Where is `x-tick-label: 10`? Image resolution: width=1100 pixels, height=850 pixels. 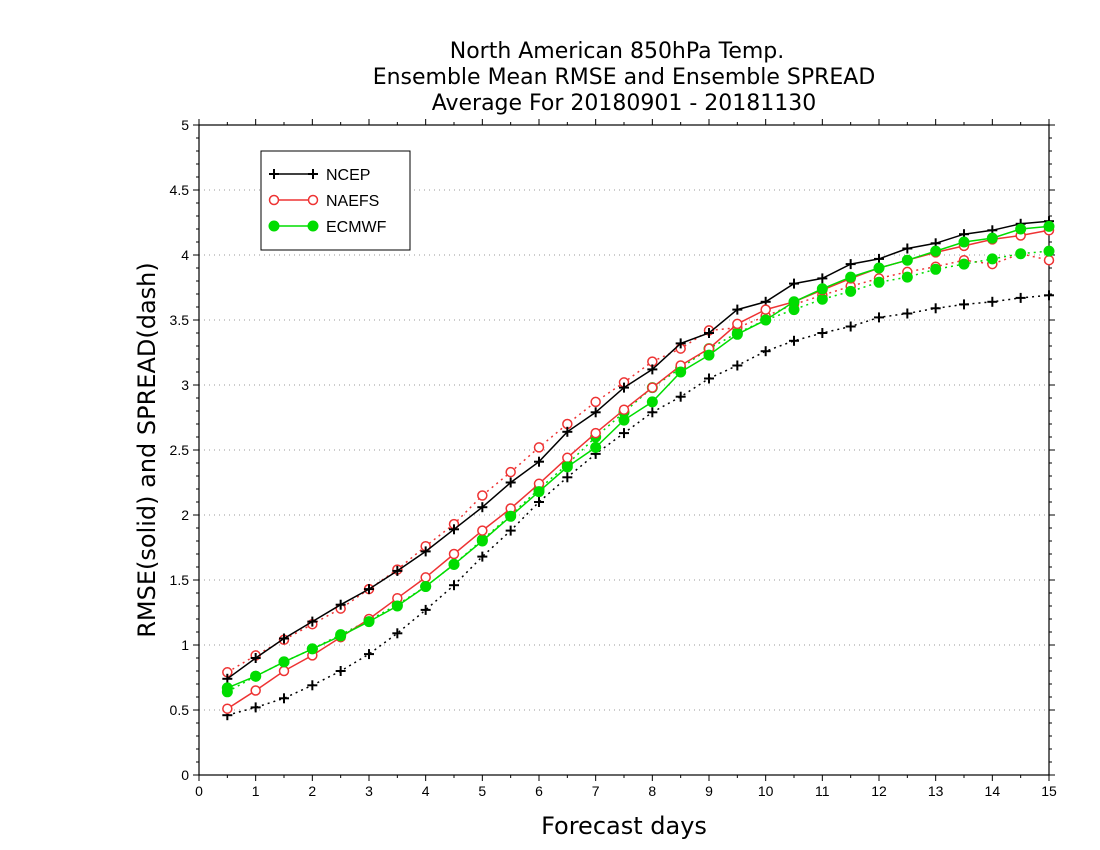 x-tick-label: 10 is located at coordinates (766, 791).